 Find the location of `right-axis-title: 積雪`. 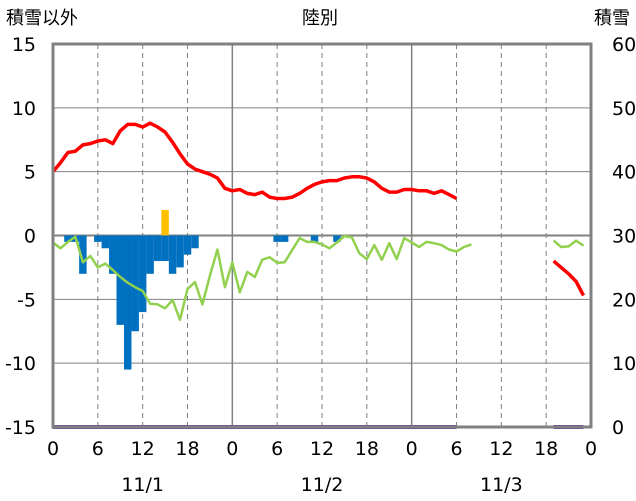

right-axis-title: 積雪 is located at coordinates (612, 18).